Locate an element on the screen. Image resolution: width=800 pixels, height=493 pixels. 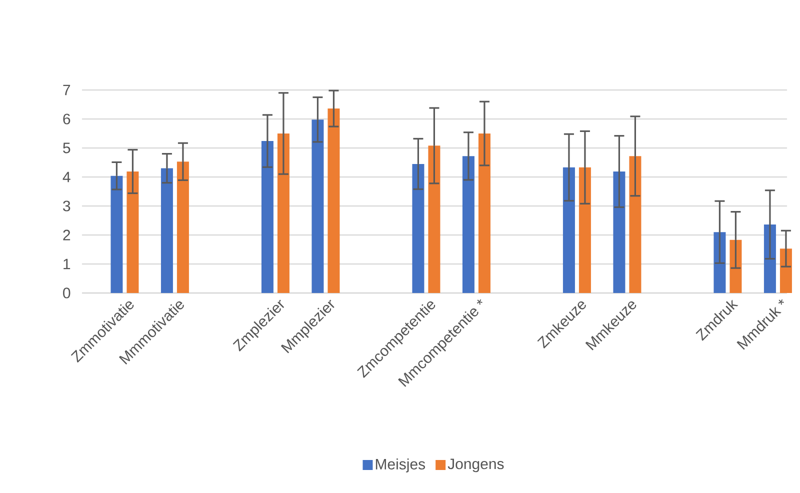
y-tick-label: 6 is located at coordinates (66, 119).